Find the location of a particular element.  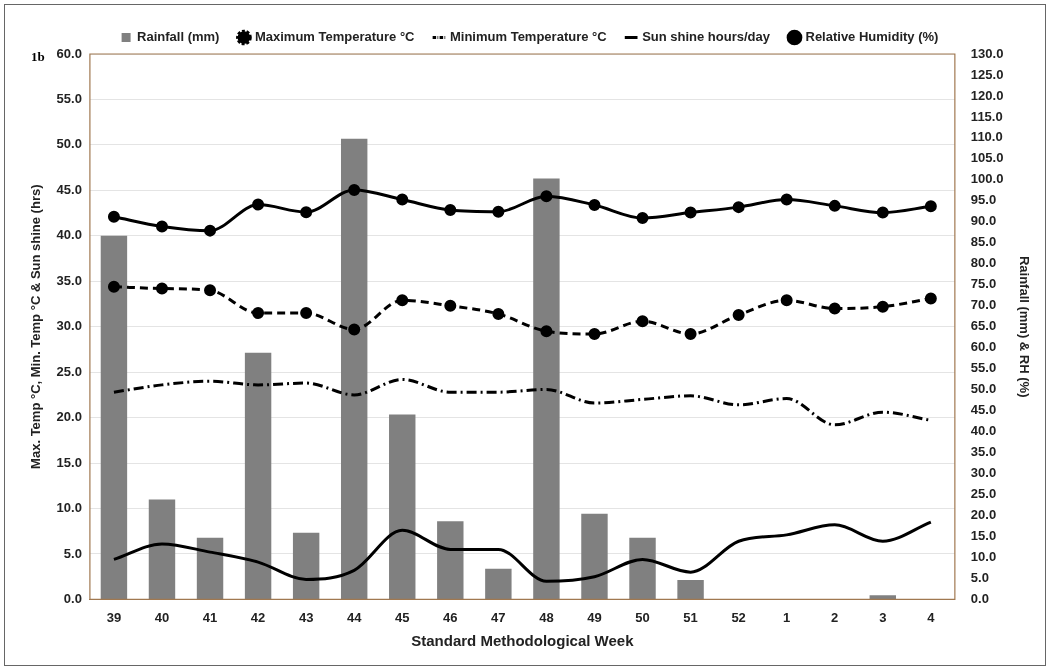

x-tick-label: 48 is located at coordinates (546, 617).